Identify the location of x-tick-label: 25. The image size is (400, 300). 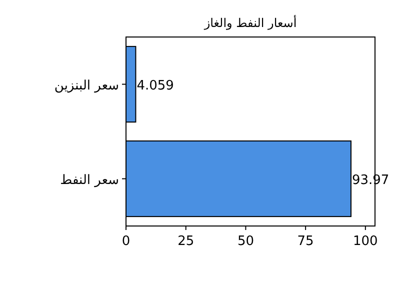
(186, 241).